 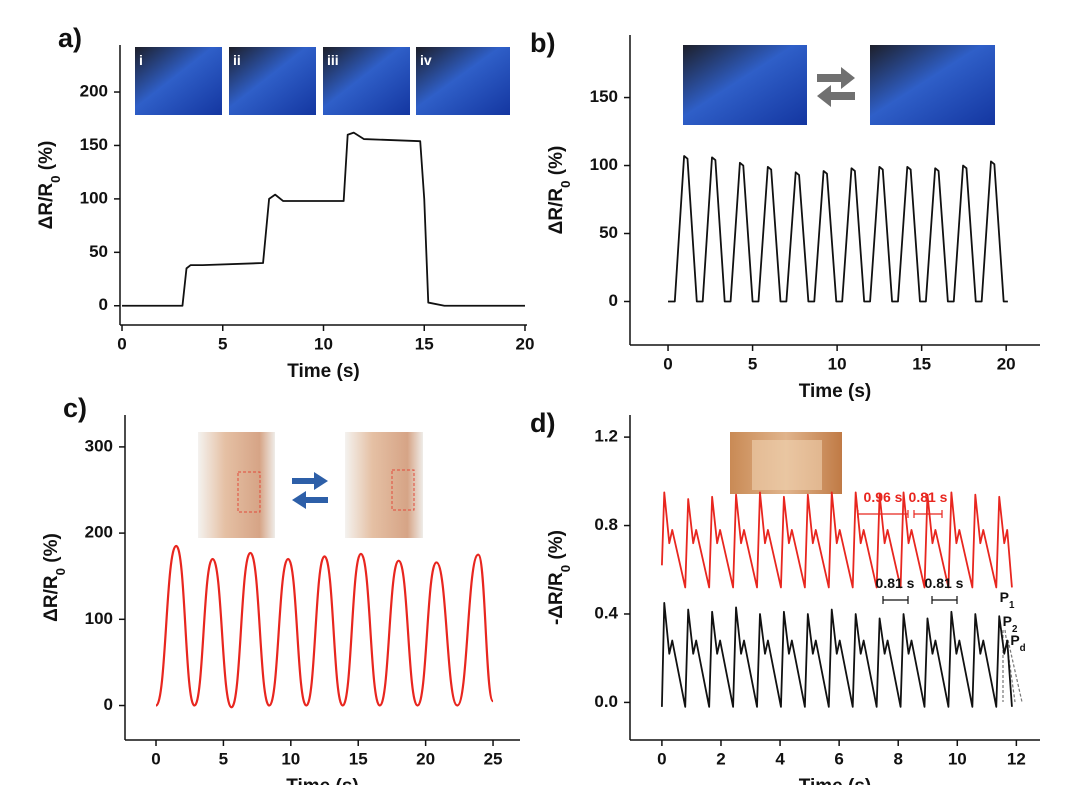 I want to click on y-tick-label: 0.8, so click(x=606, y=524).